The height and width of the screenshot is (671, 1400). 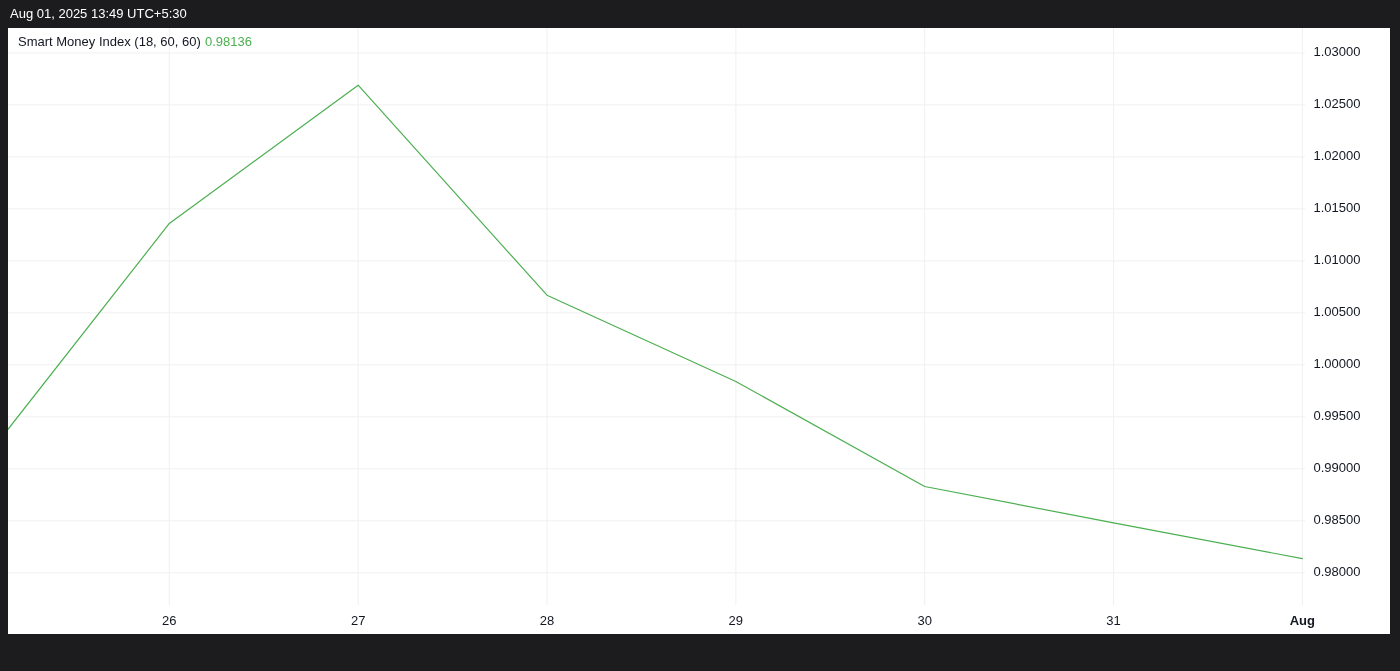 What do you see at coordinates (98, 14) in the screenshot?
I see `text: Aug 01, 2025 13:49 UTC+5:30` at bounding box center [98, 14].